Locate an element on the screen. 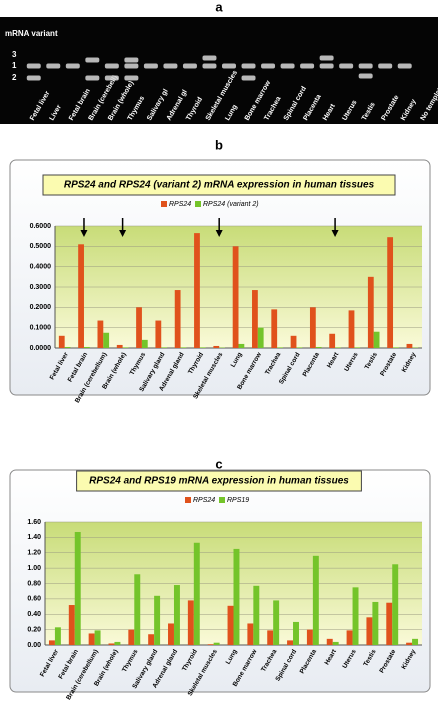  y-tick-label: 0.4000 is located at coordinates (41, 267).